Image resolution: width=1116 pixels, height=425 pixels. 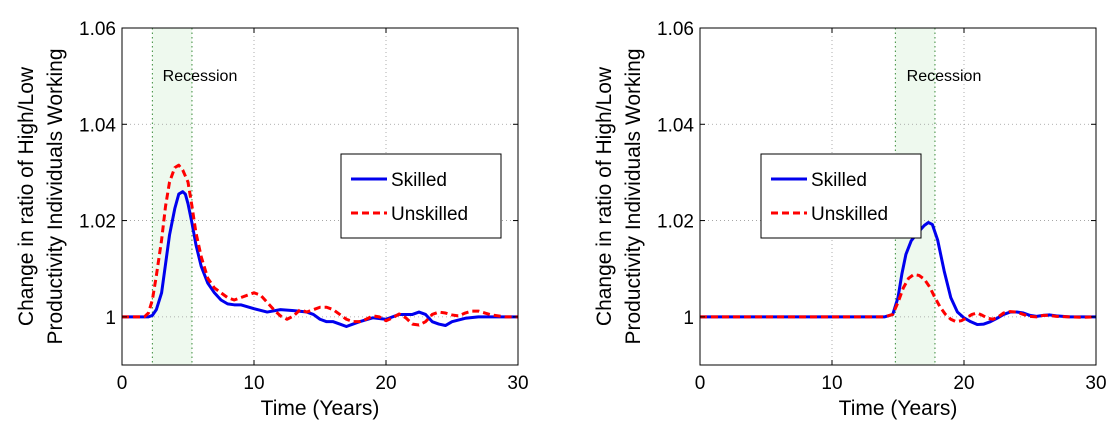 I want to click on series-line-skilled, so click(x=320, y=259).